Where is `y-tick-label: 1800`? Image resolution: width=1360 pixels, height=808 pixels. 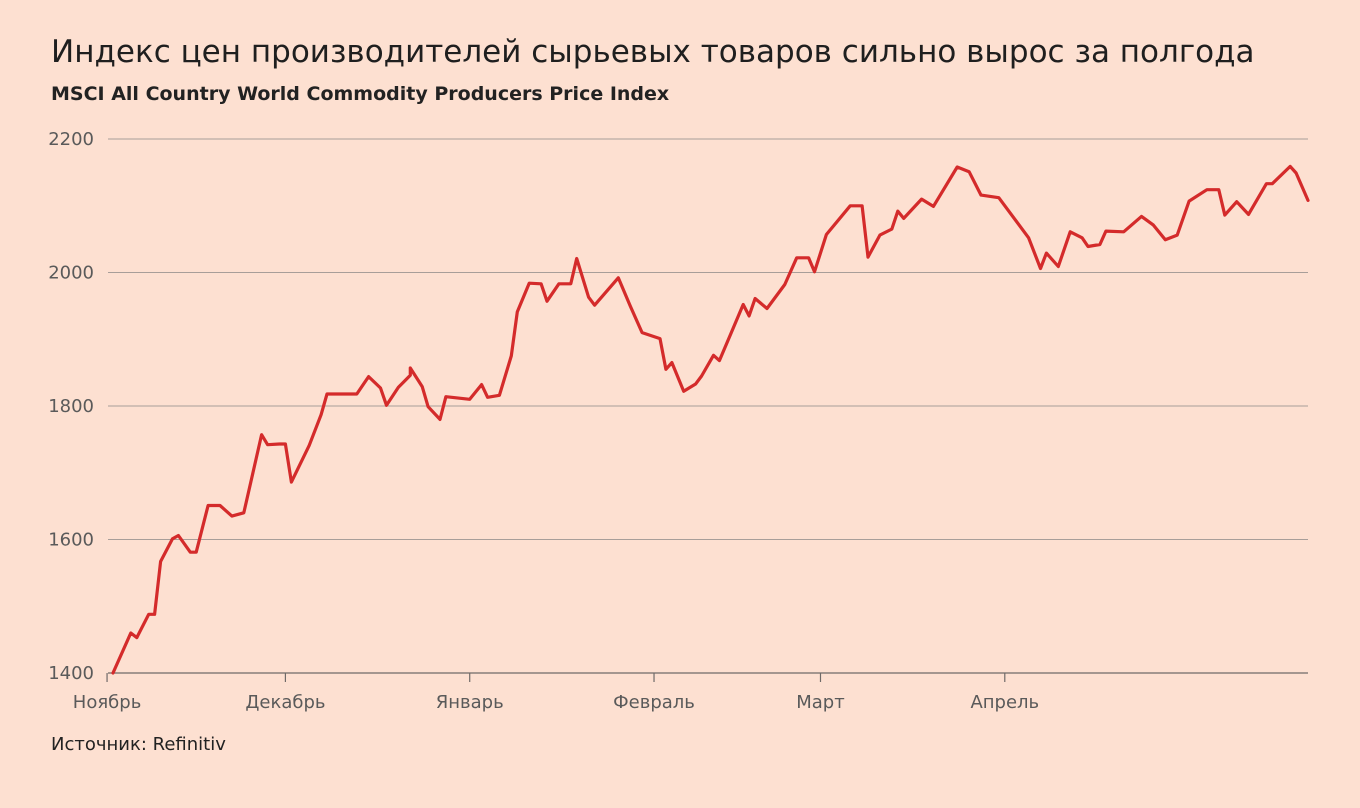 y-tick-label: 1800 is located at coordinates (71, 406).